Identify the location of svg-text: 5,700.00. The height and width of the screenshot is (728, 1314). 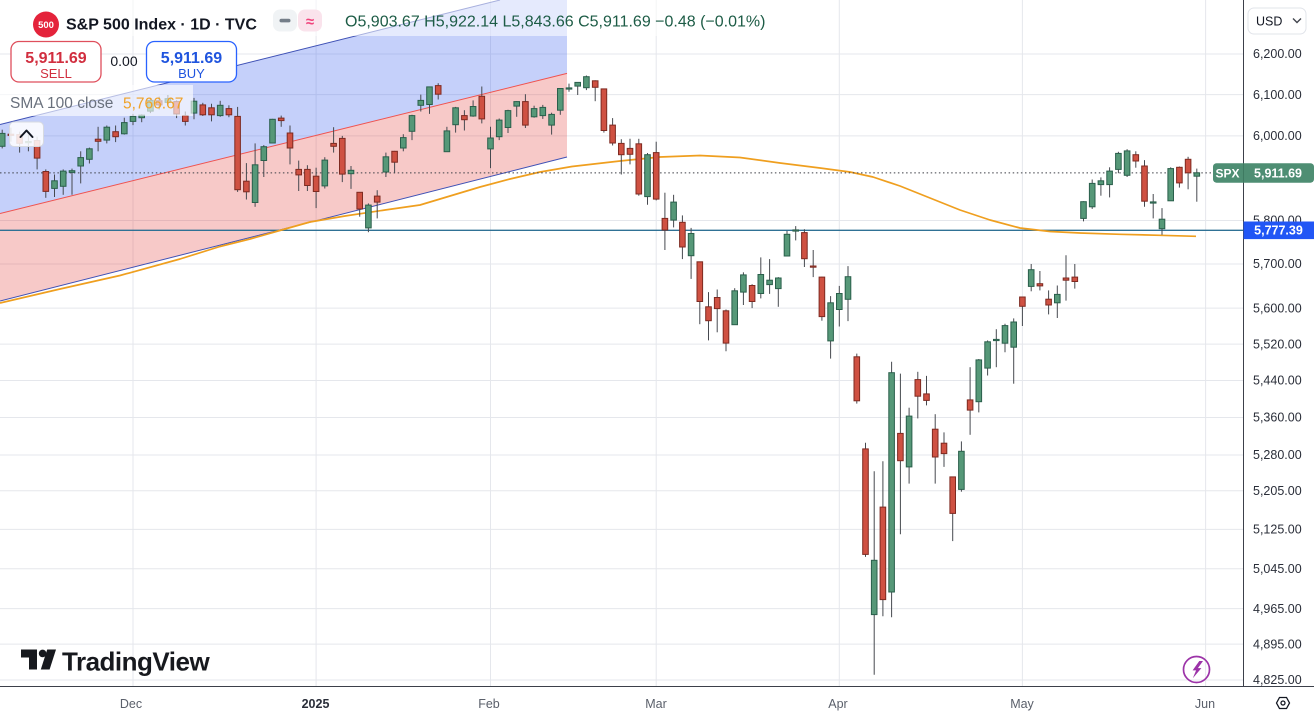
(1277, 264).